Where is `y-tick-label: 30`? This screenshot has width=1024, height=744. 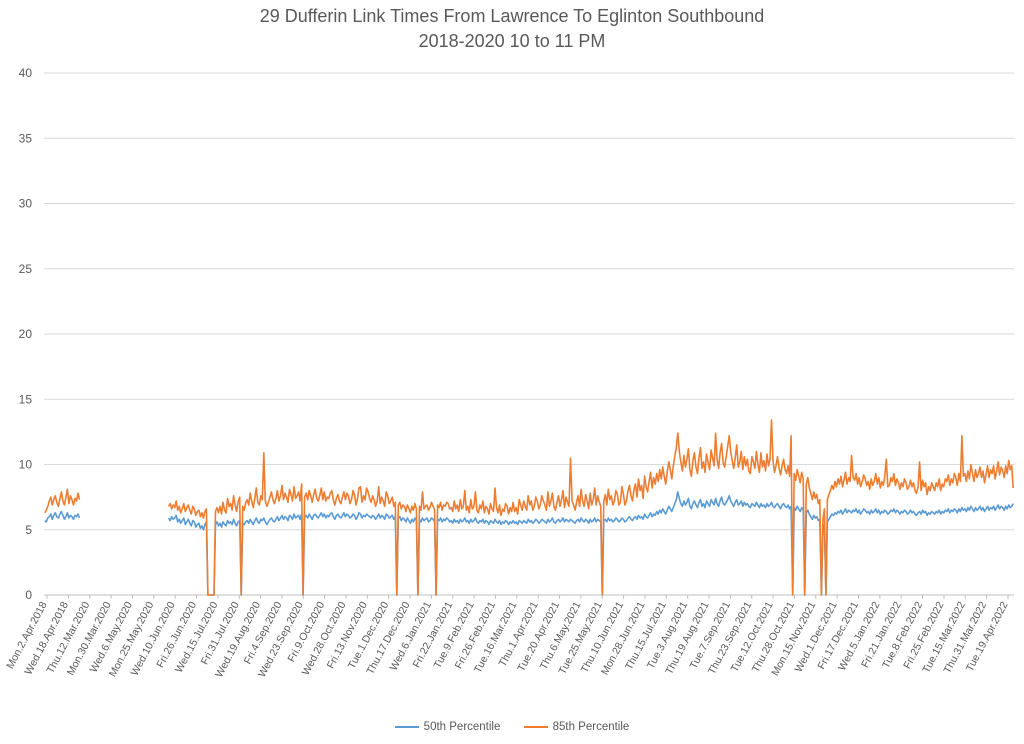
y-tick-label: 30 is located at coordinates (26, 204).